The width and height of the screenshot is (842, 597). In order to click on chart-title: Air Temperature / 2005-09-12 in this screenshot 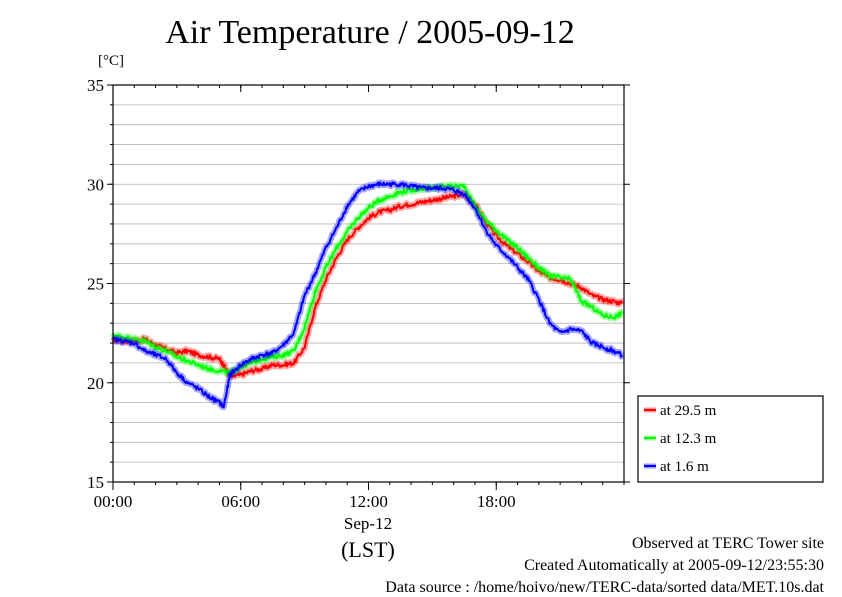, I will do `click(370, 32)`.